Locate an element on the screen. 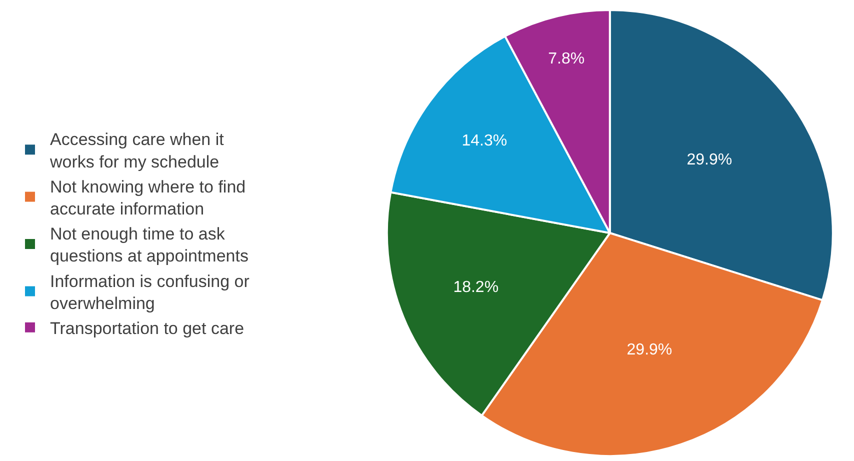  legend-label: Transportation to get care is located at coordinates (147, 328).